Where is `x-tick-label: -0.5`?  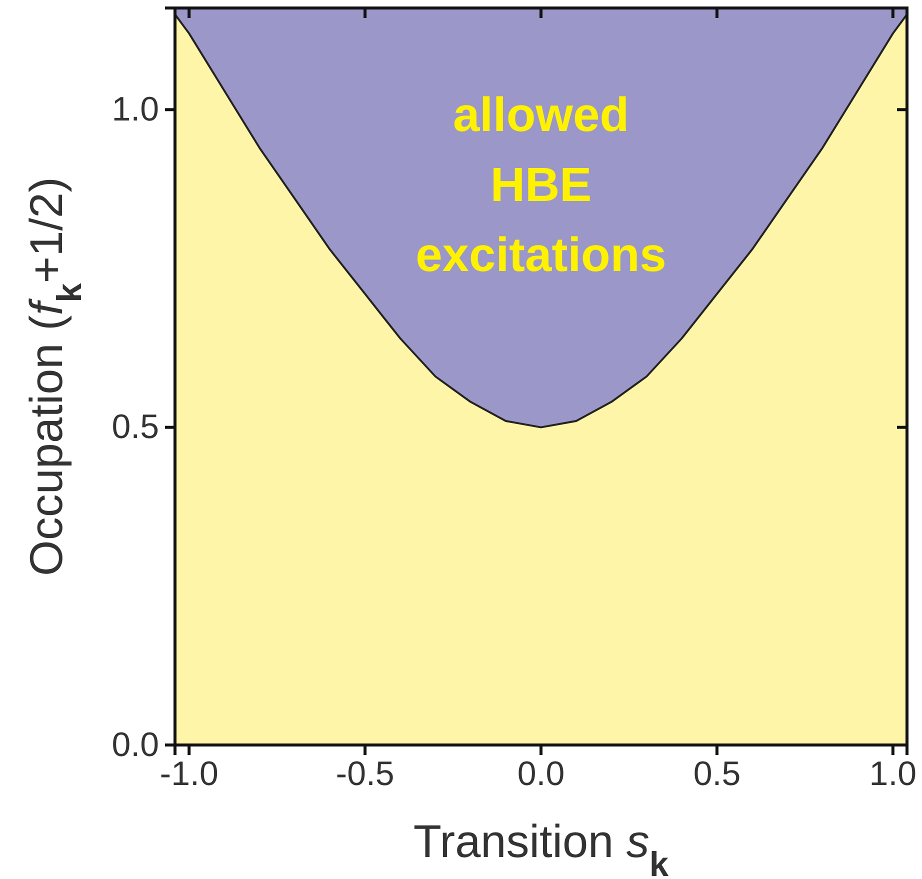 x-tick-label: -0.5 is located at coordinates (365, 774).